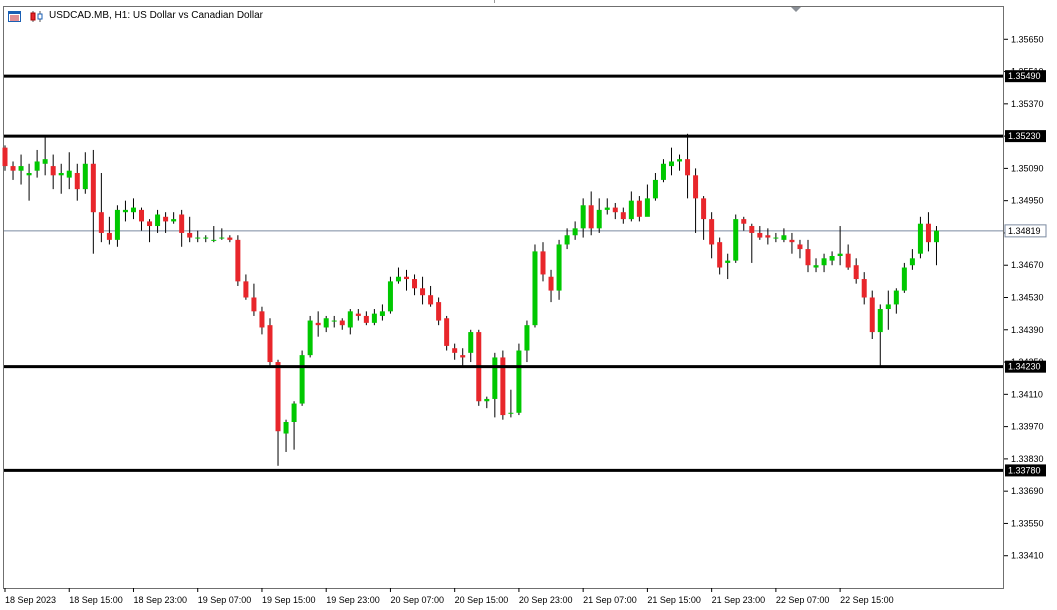 The width and height of the screenshot is (1057, 610). I want to click on current-price-label: 1.34819, so click(1024, 231).